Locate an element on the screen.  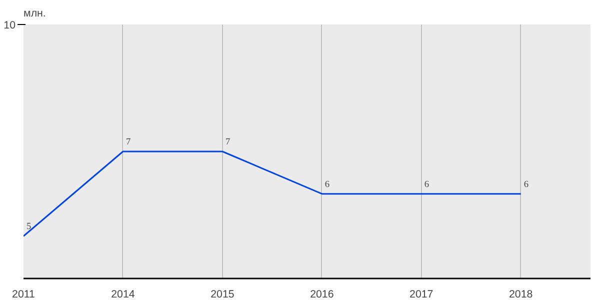
x-tick-label: 2016 is located at coordinates (322, 294).